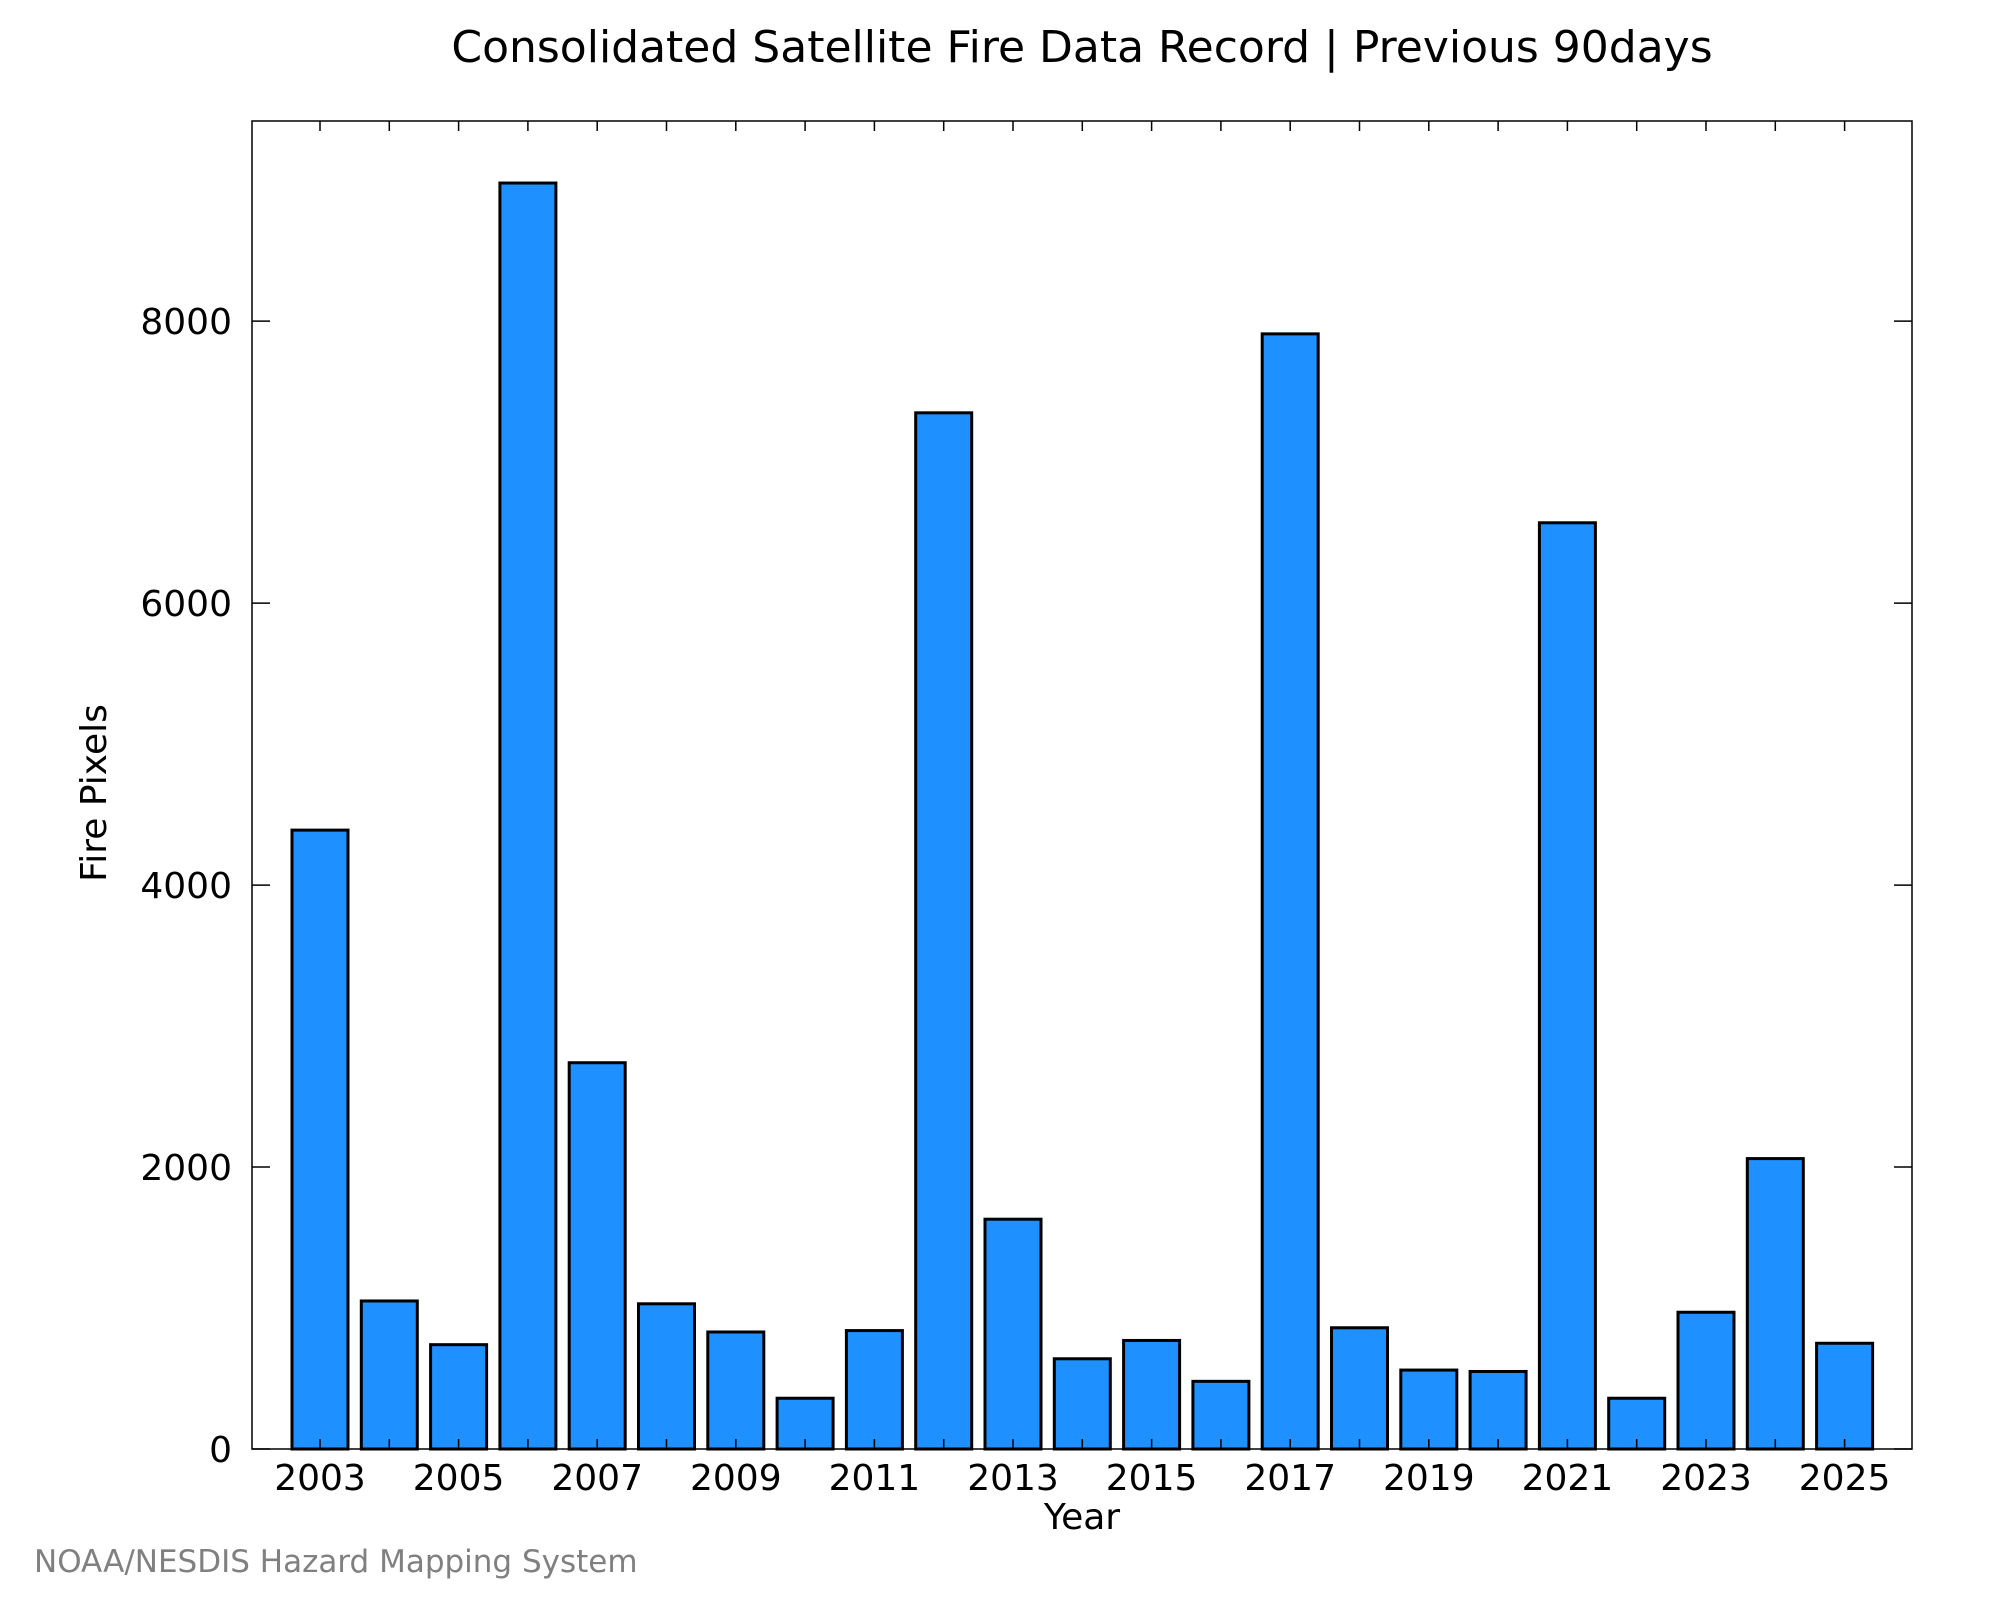 This screenshot has height=1600, width=2000. Describe the element at coordinates (874, 1390) in the screenshot. I see `bar-2011` at that location.